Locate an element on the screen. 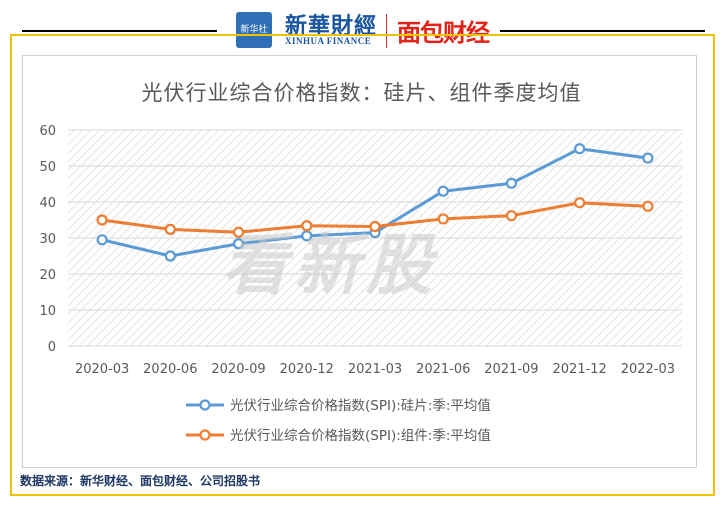 This screenshot has height=509, width=723. x-tick-label: 2021-06 is located at coordinates (443, 369).